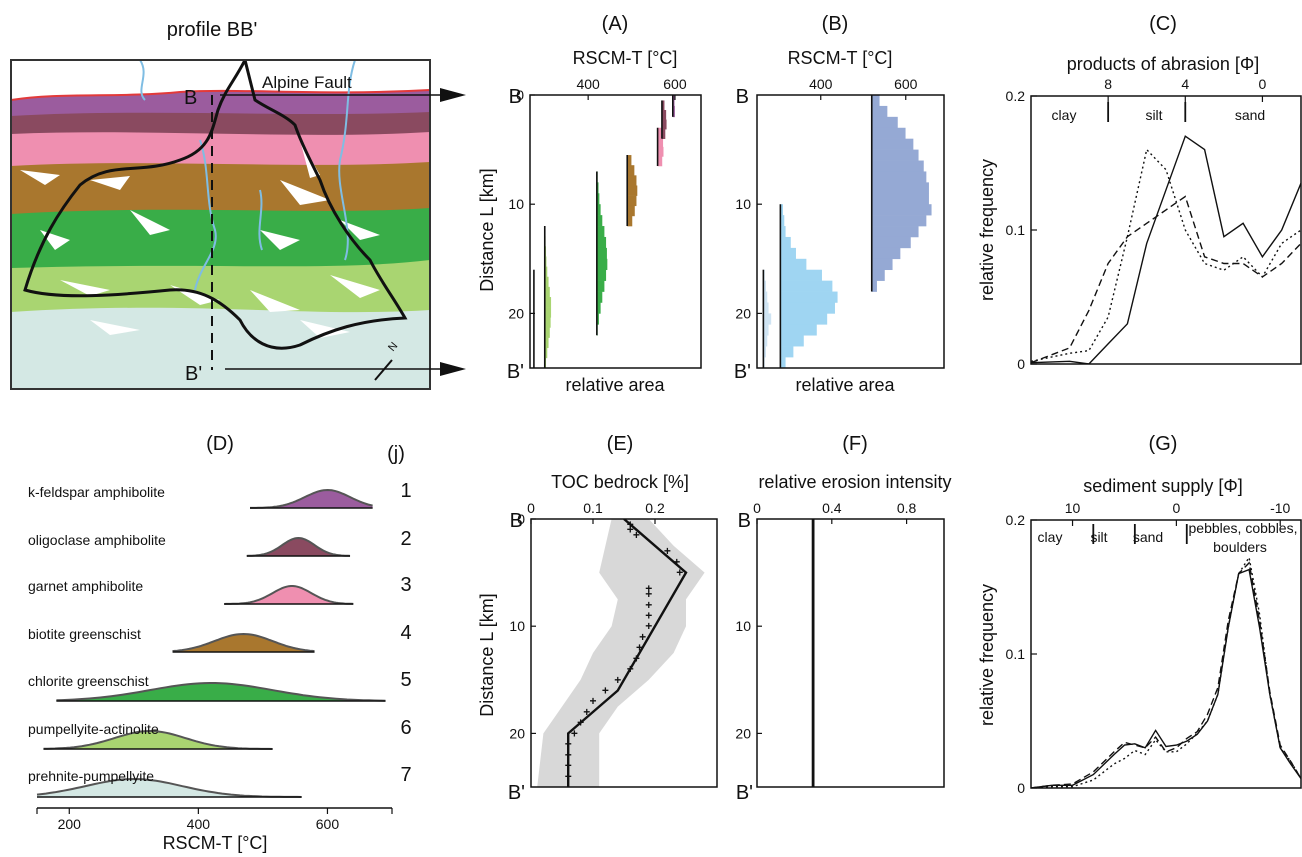  Describe the element at coordinates (169, 788) in the screenshot. I see `distribution-j7-fill` at that location.